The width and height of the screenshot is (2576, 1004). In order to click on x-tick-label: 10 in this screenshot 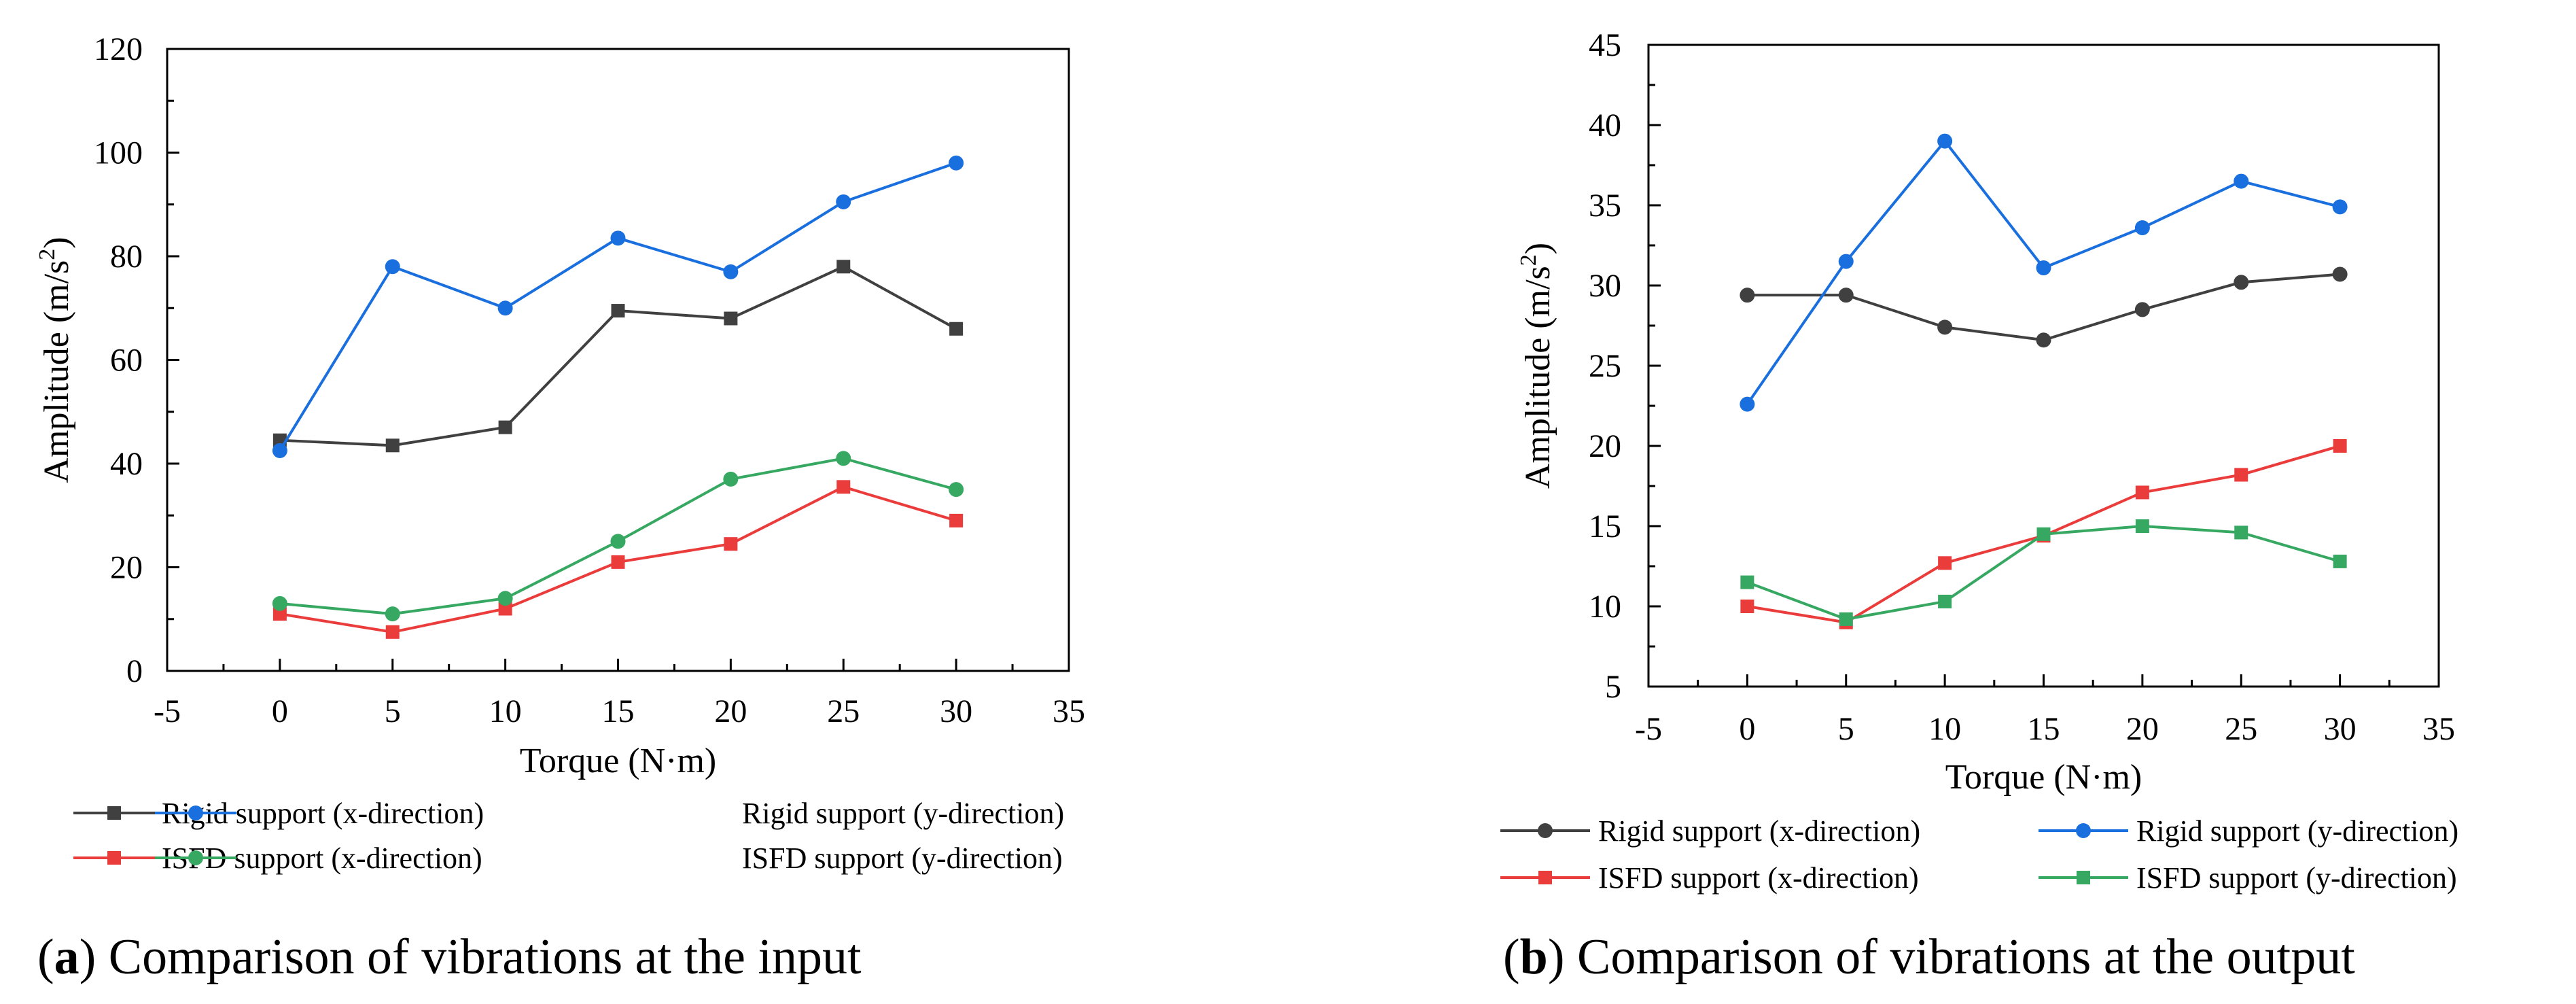, I will do `click(505, 711)`.